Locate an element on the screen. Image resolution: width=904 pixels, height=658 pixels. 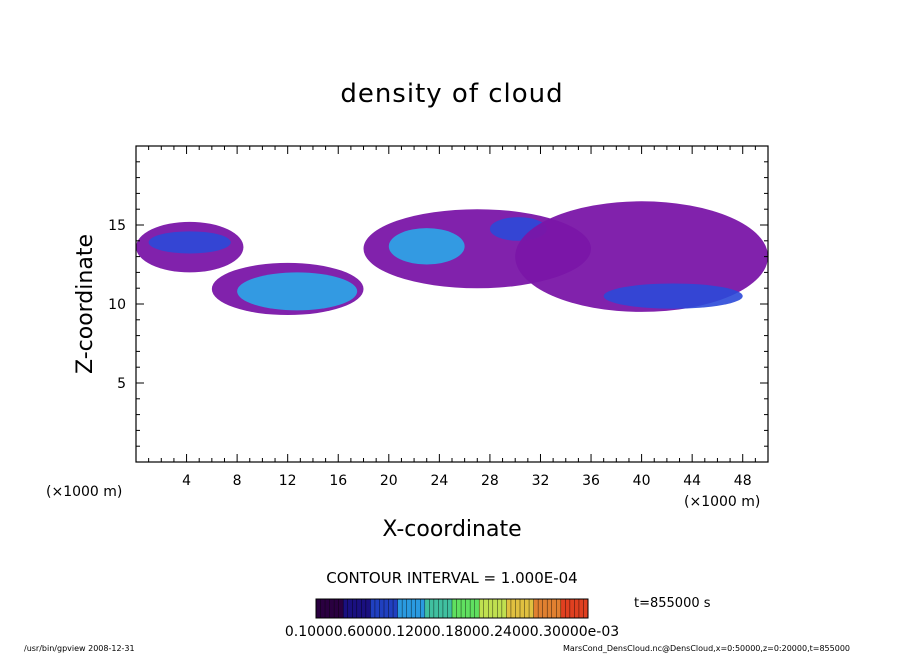
cloud-field is located at coordinates (452, 258).